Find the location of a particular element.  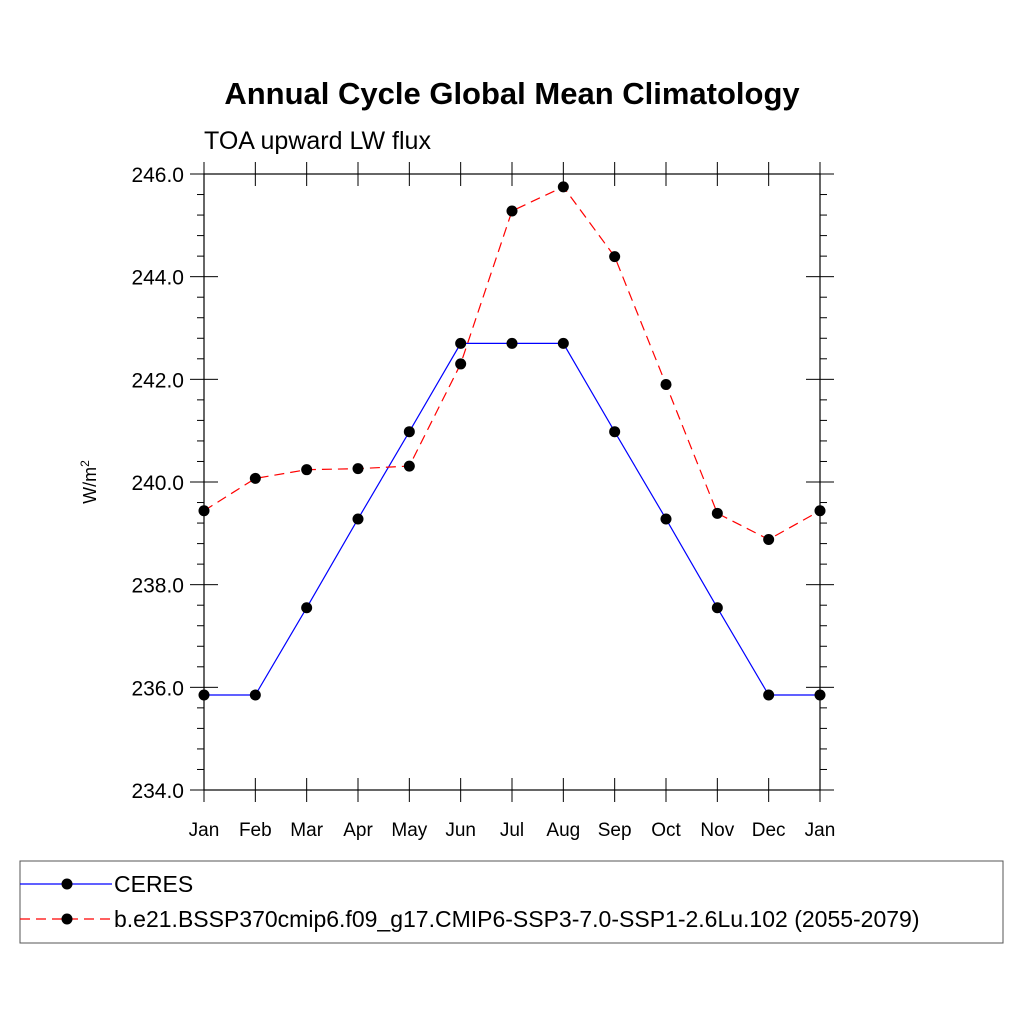

x-tick-label: Sep is located at coordinates (615, 830).